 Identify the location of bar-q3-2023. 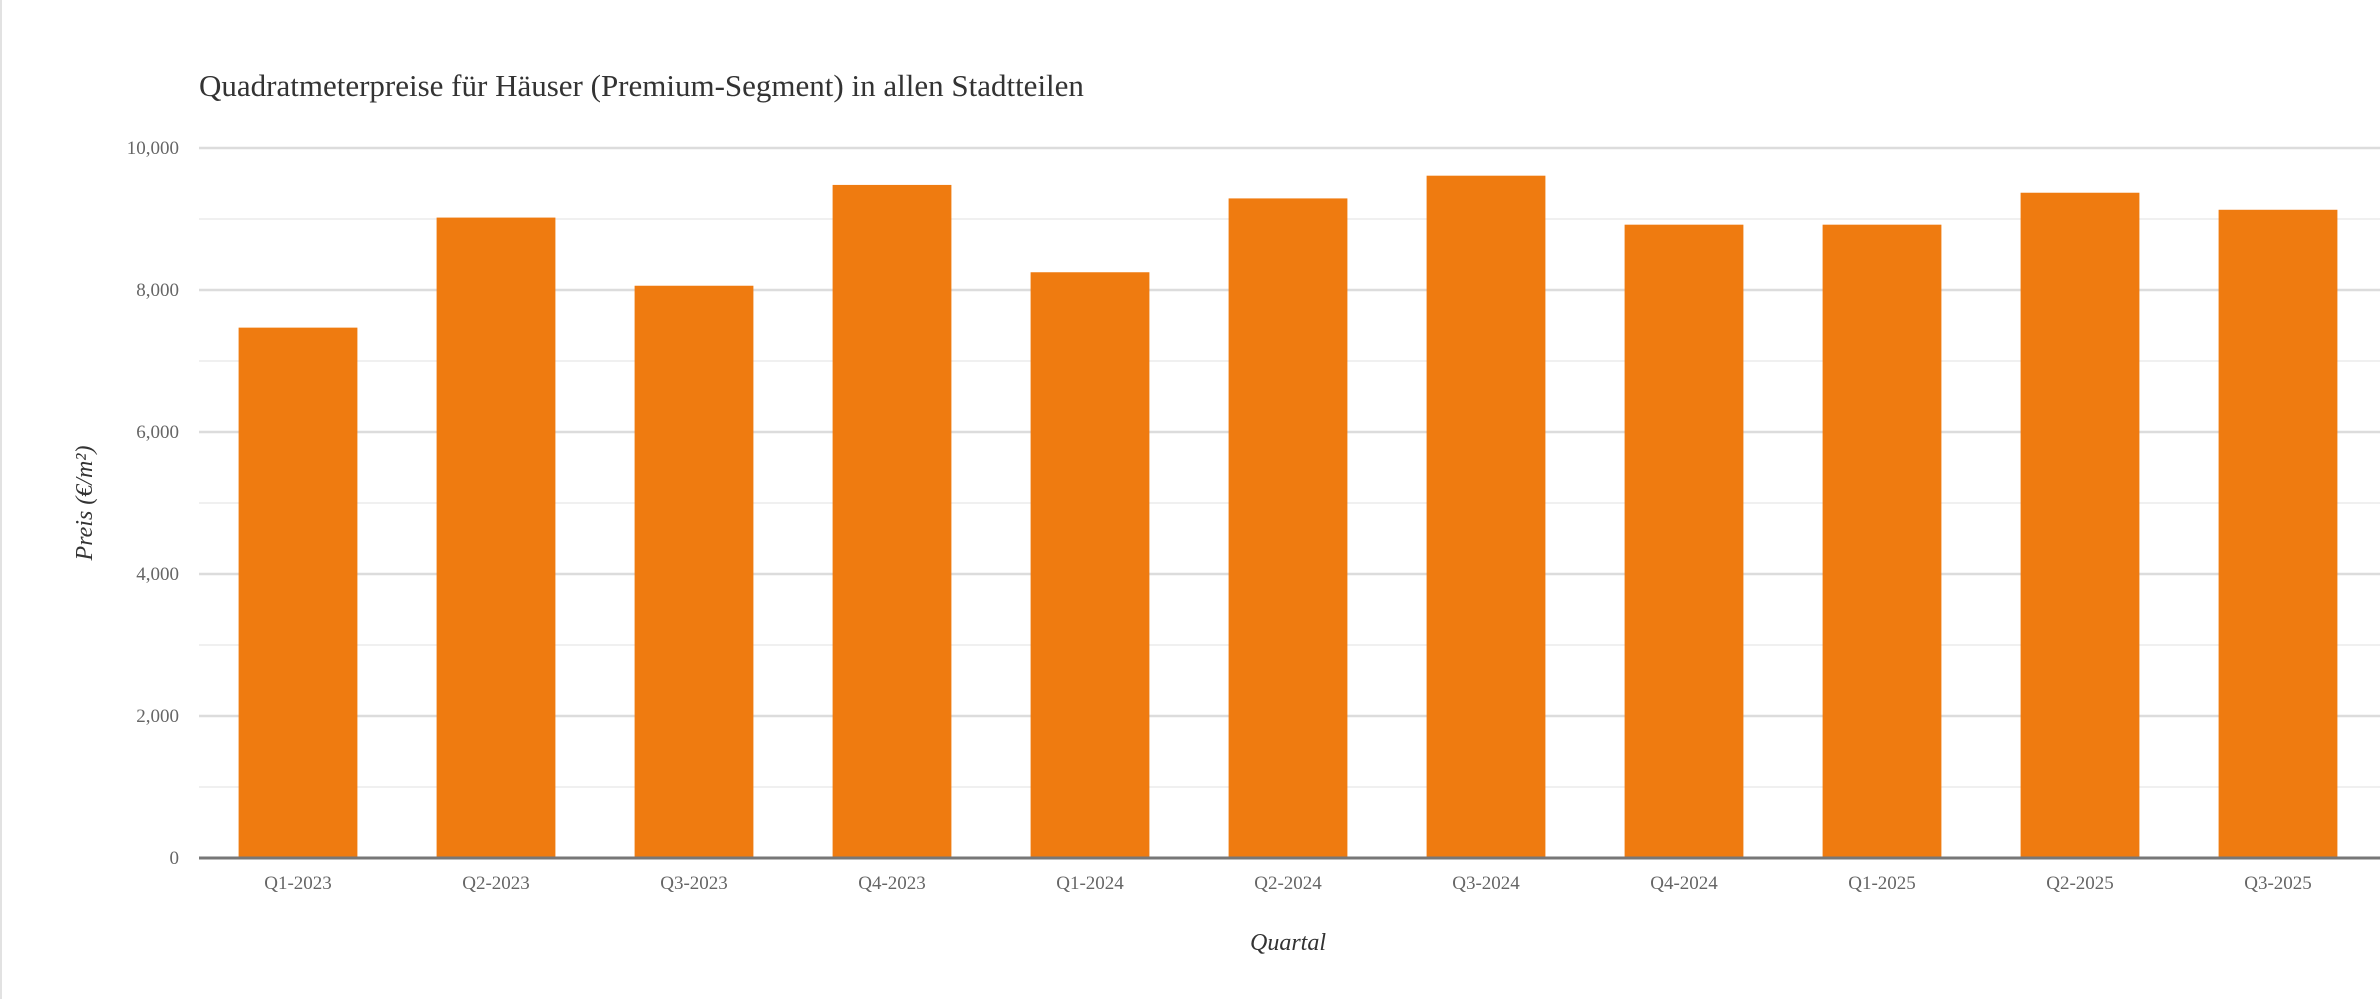
(694, 571).